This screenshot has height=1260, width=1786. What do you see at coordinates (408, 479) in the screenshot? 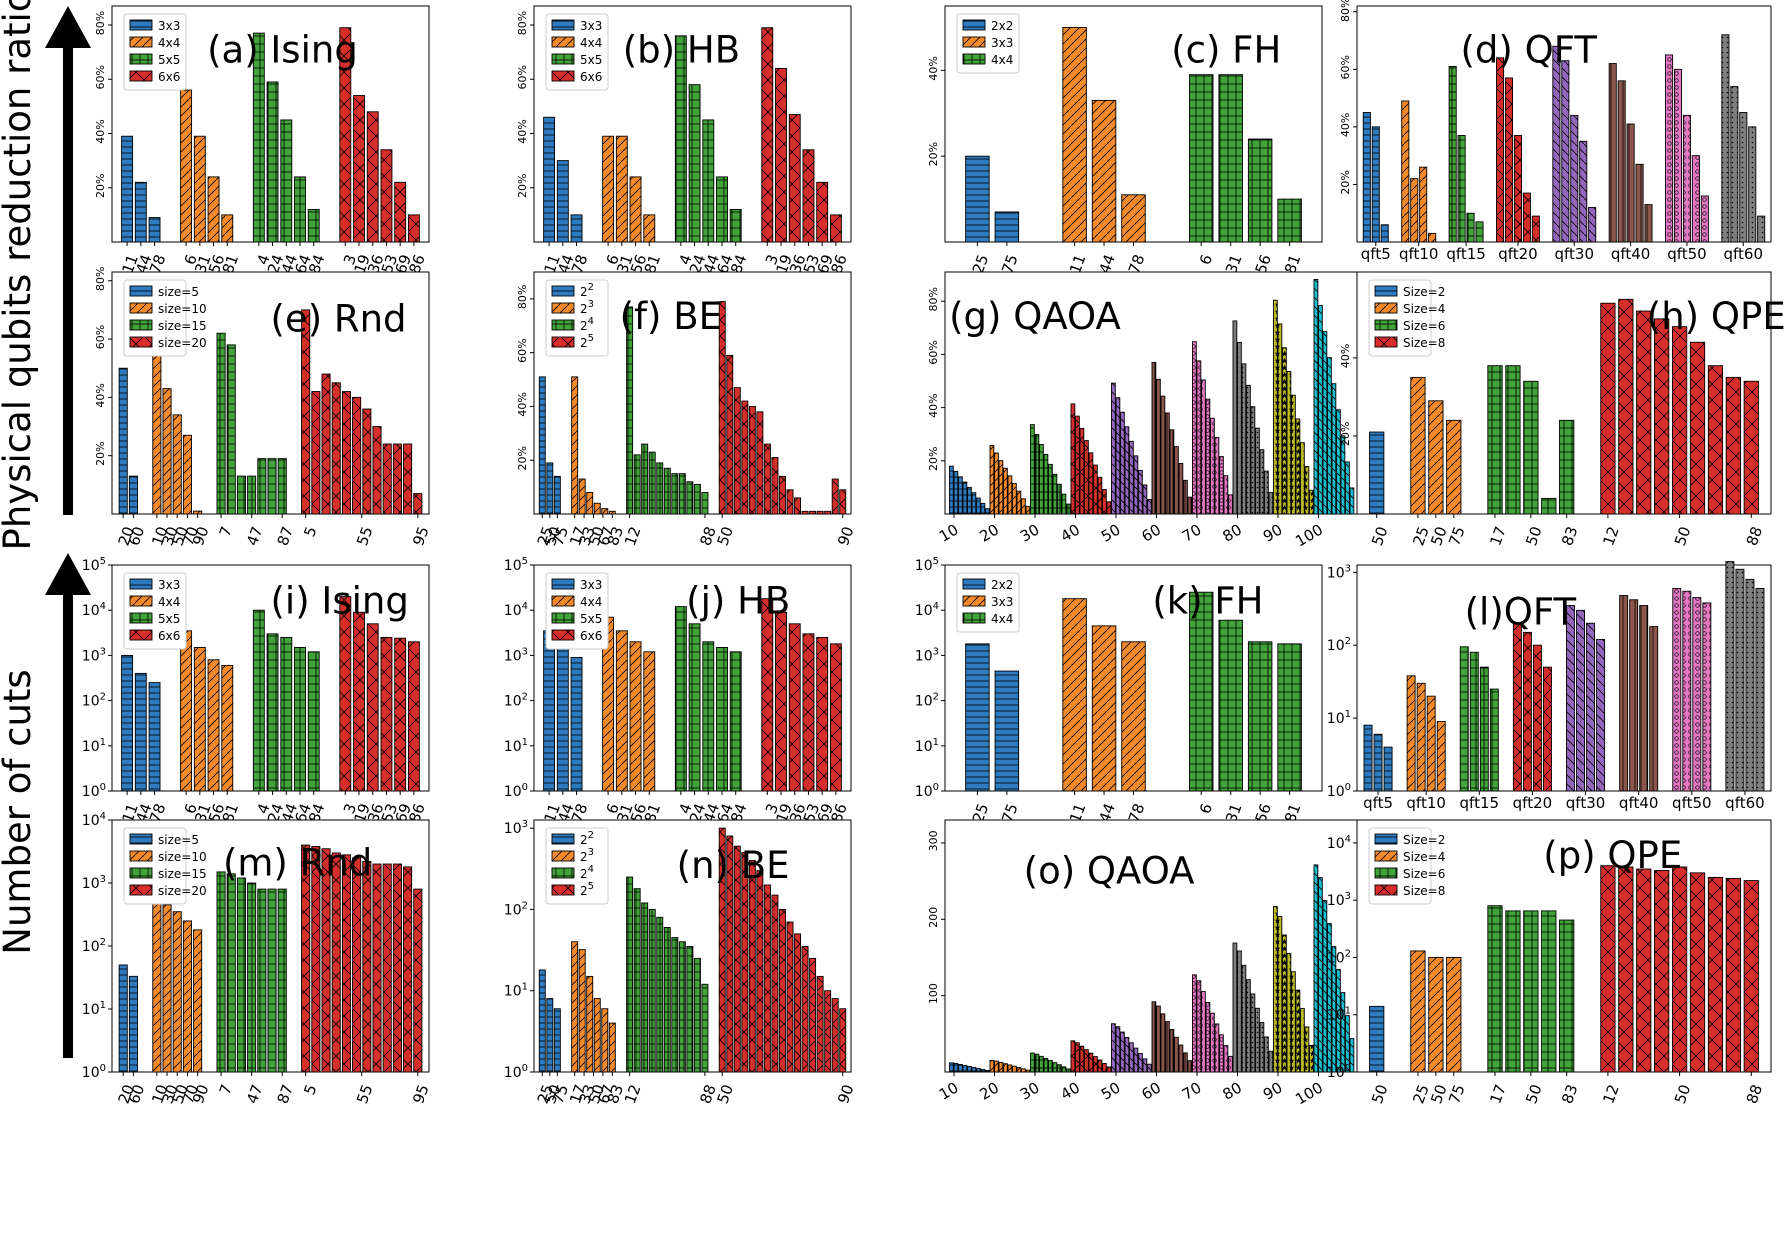
I see `bar-e-3-10-hatch` at bounding box center [408, 479].